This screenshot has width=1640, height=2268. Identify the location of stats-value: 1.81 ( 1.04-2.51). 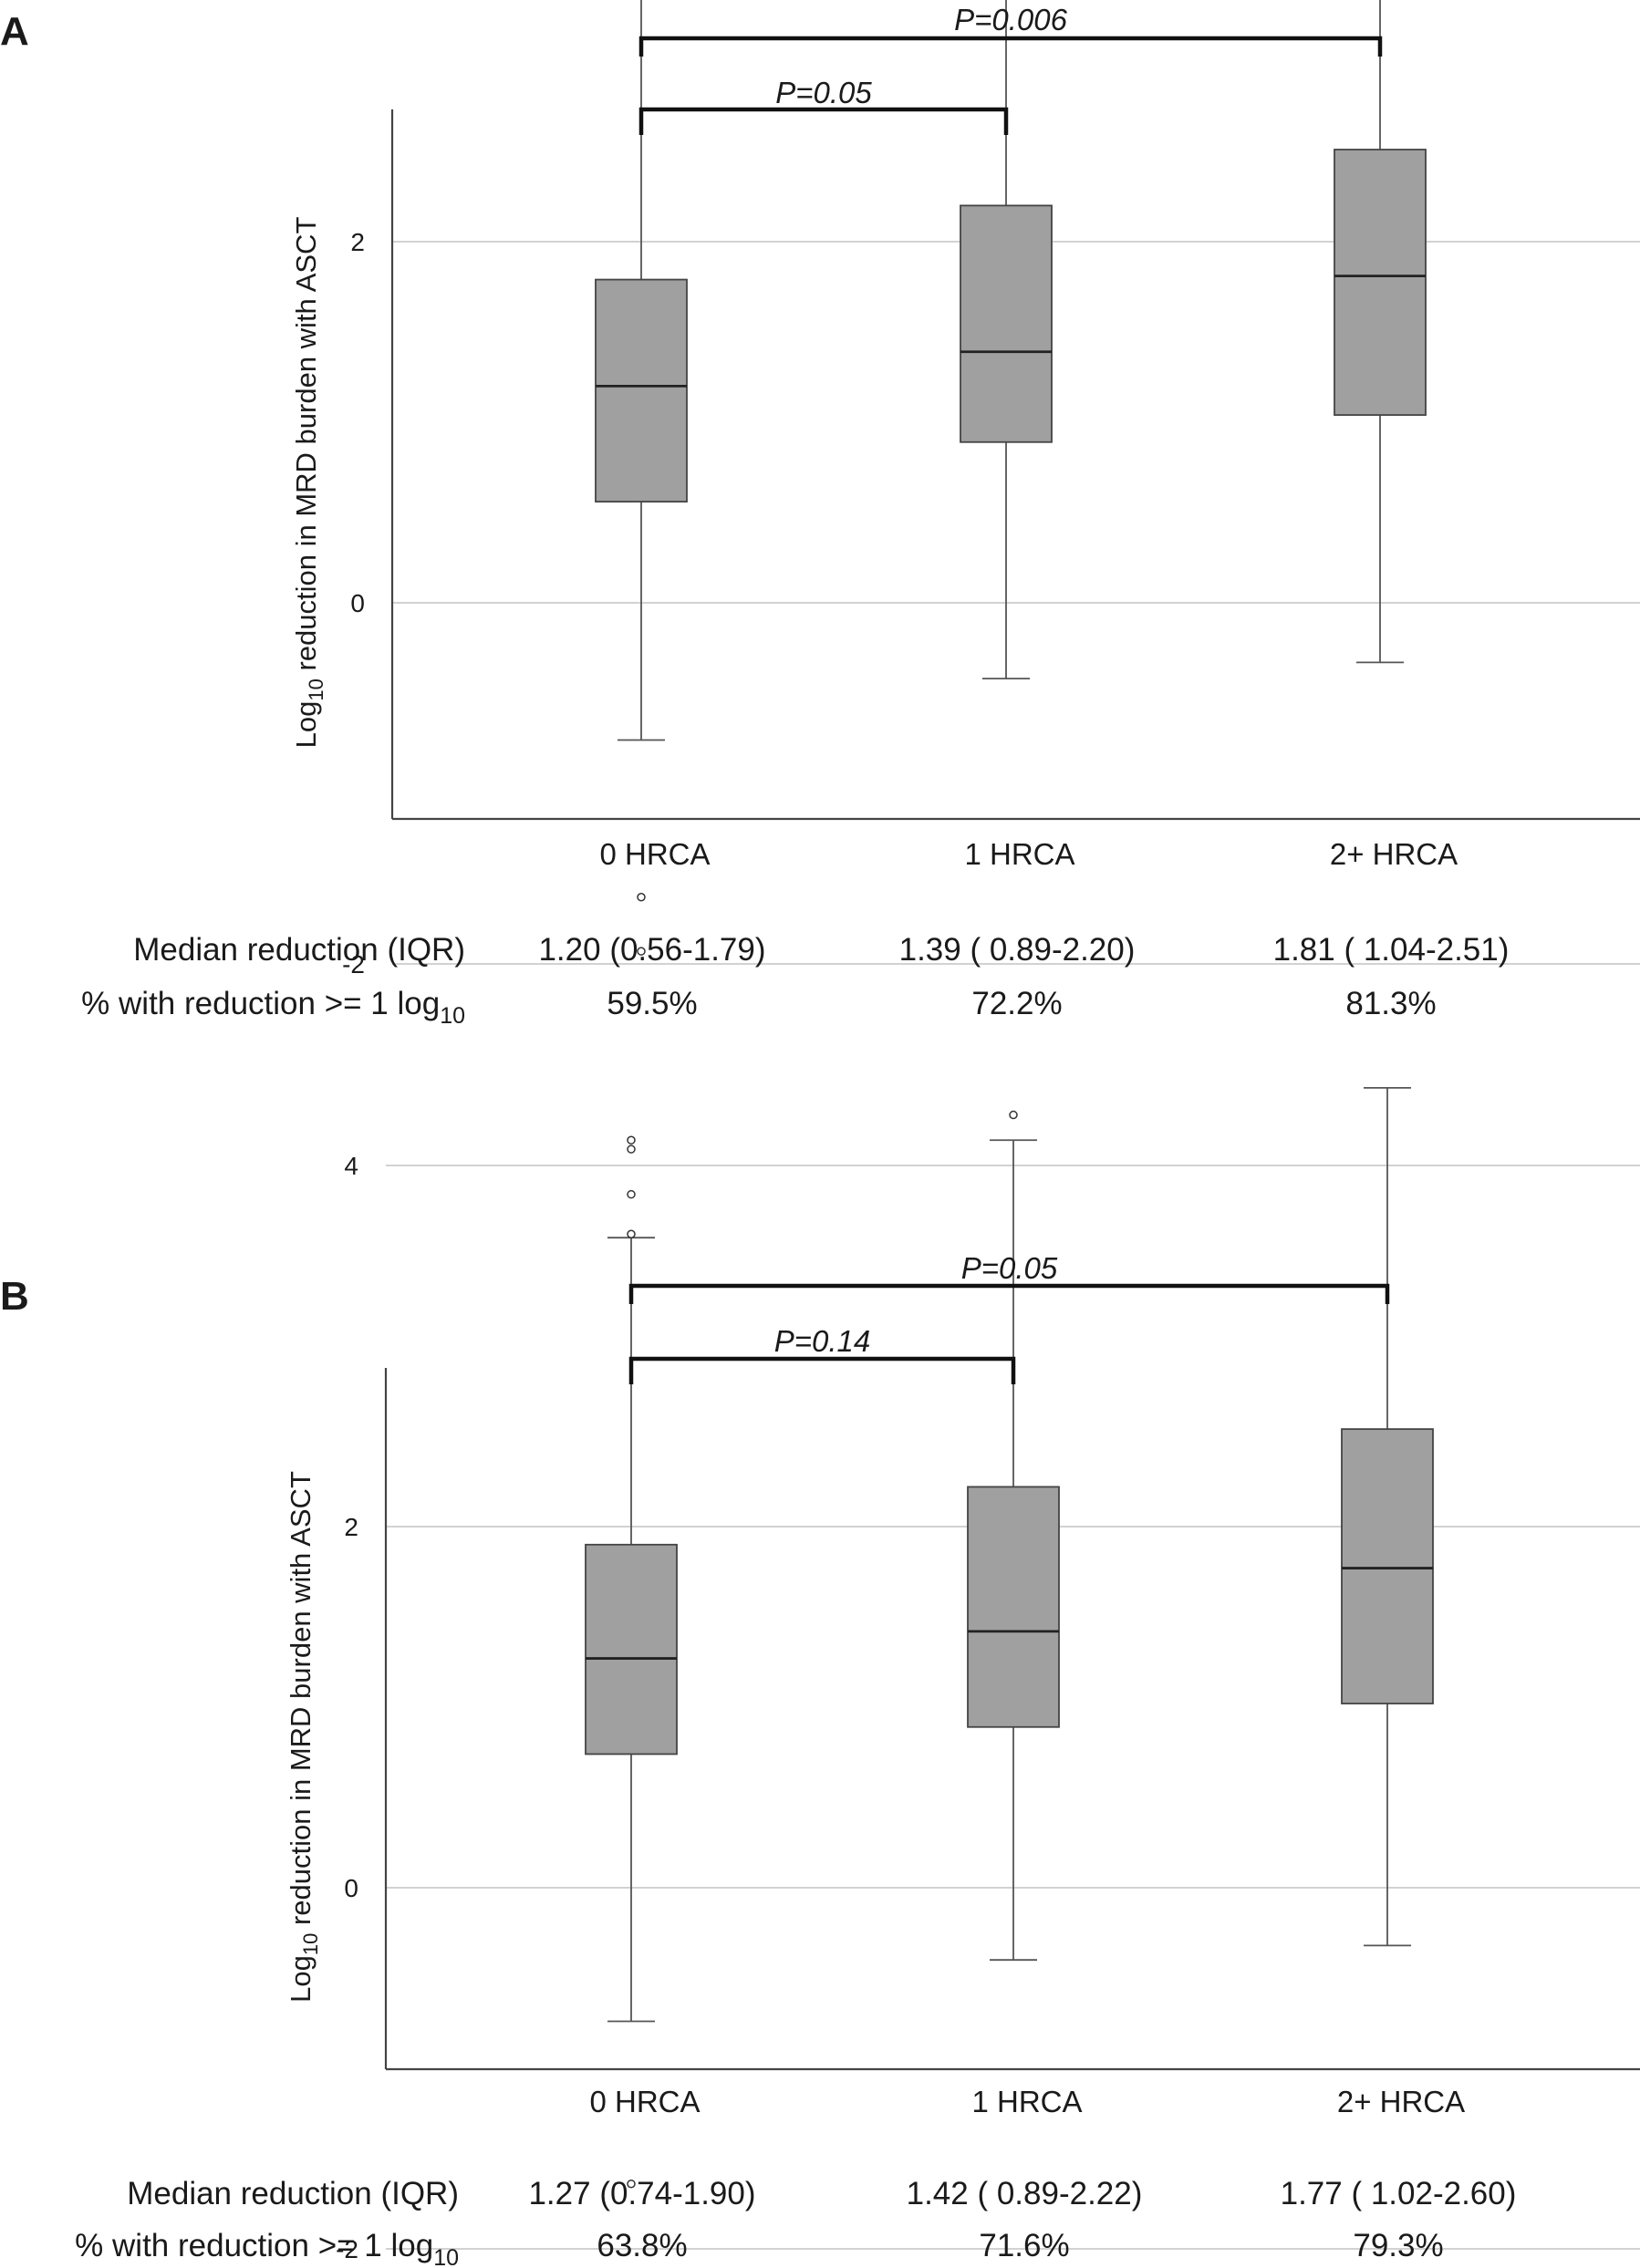
(1391, 950).